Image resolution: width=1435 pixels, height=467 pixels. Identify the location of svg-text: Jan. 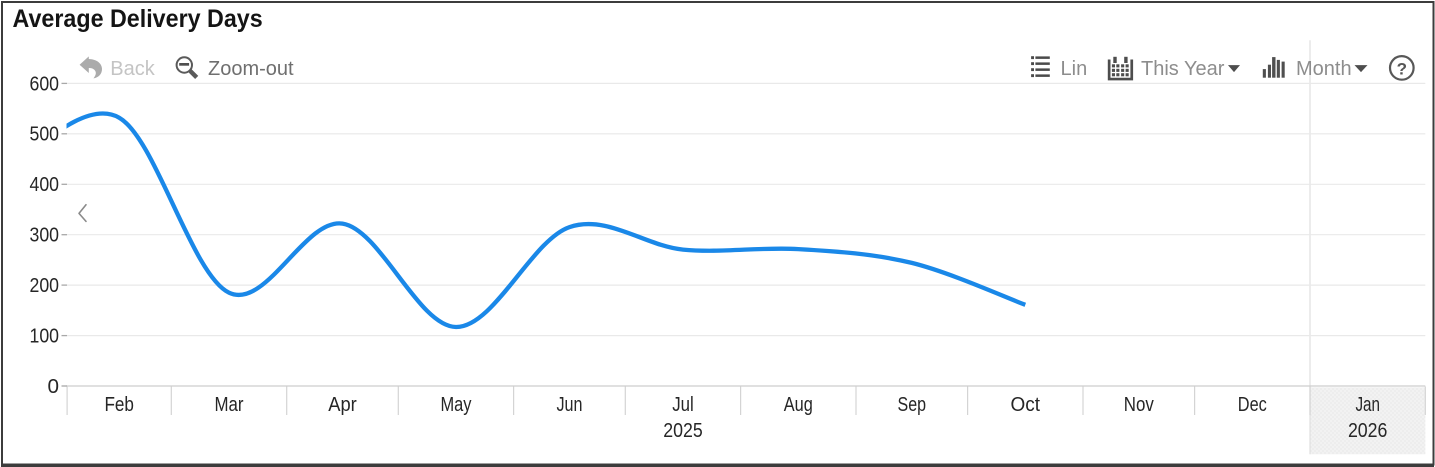
(1367, 405).